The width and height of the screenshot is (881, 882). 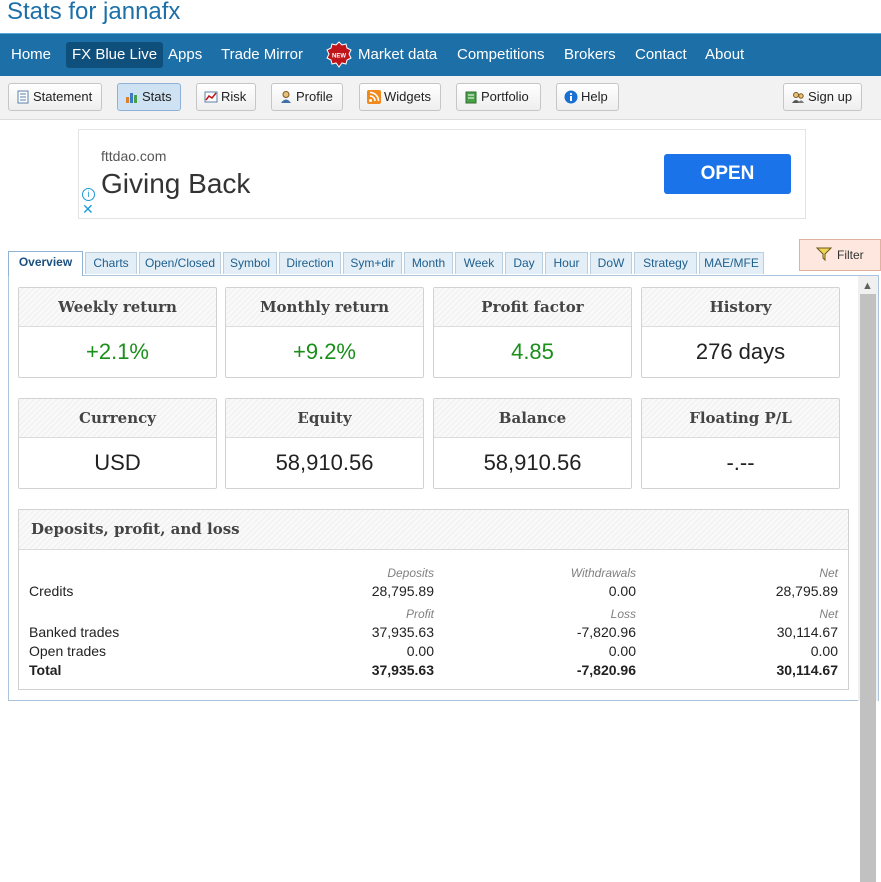 What do you see at coordinates (402, 670) in the screenshot?
I see `total-profit: 37,935.63` at bounding box center [402, 670].